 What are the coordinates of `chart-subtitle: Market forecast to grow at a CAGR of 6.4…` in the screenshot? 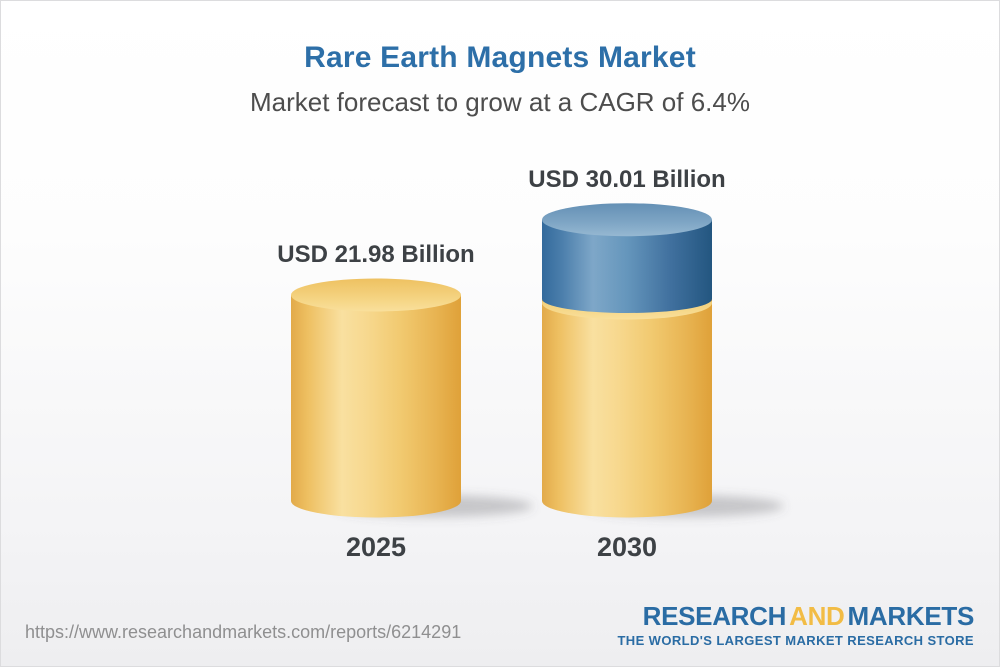 It's located at (500, 102).